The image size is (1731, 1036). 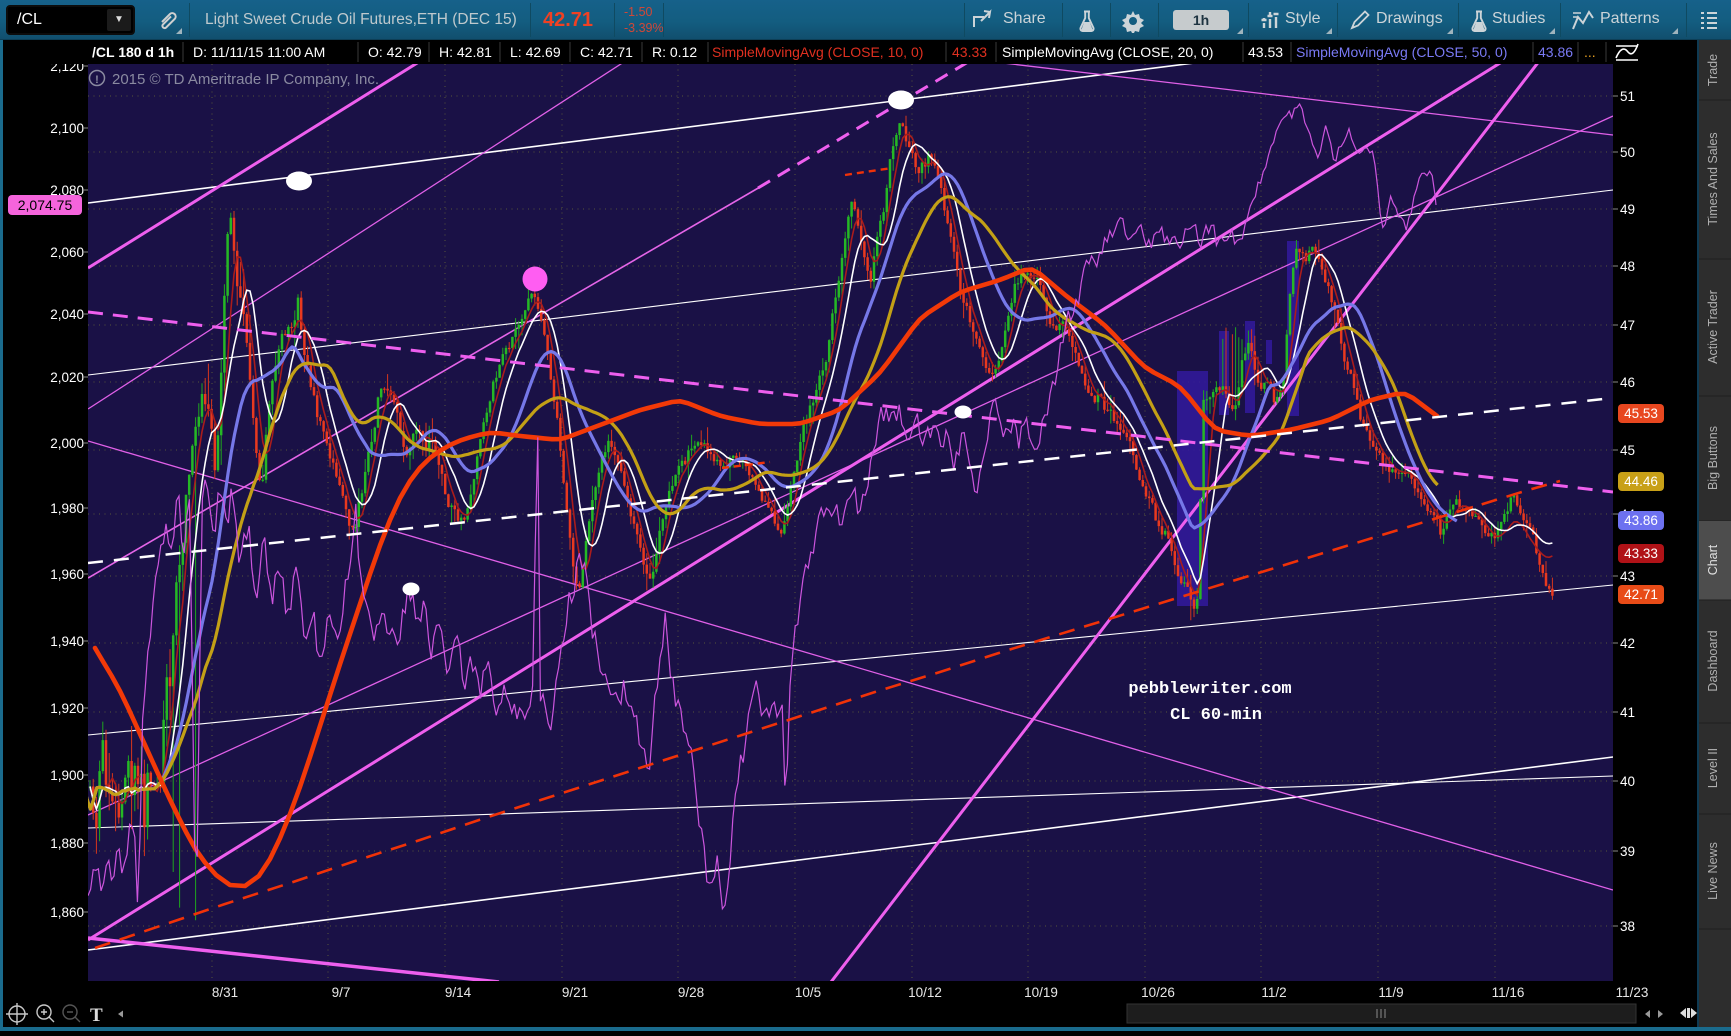 I want to click on svg-text: 1,960, so click(x=67, y=574).